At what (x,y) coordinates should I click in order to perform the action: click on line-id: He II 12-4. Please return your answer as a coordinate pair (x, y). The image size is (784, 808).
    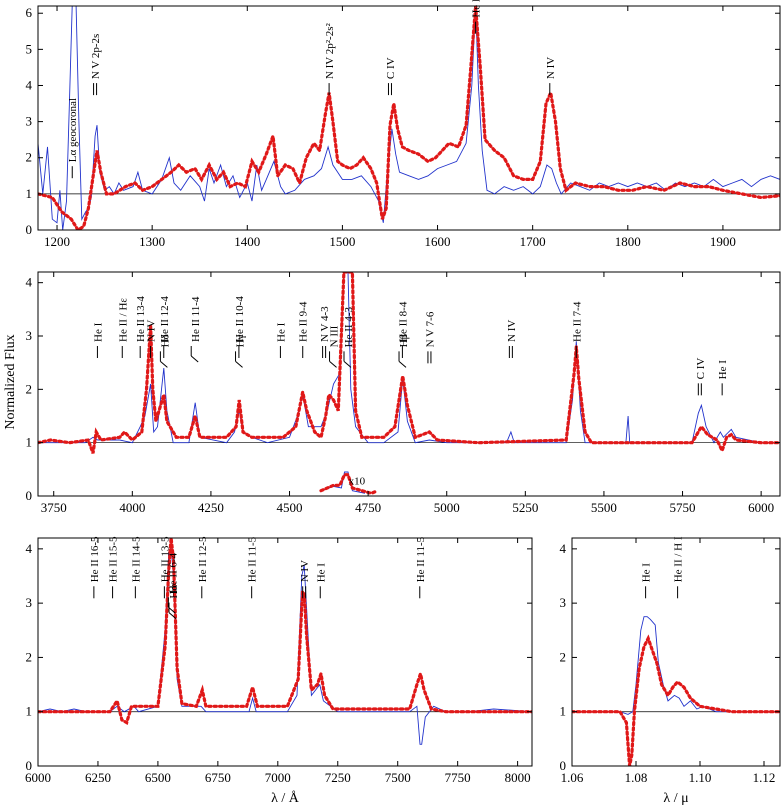
    Looking at the image, I should click on (165, 327).